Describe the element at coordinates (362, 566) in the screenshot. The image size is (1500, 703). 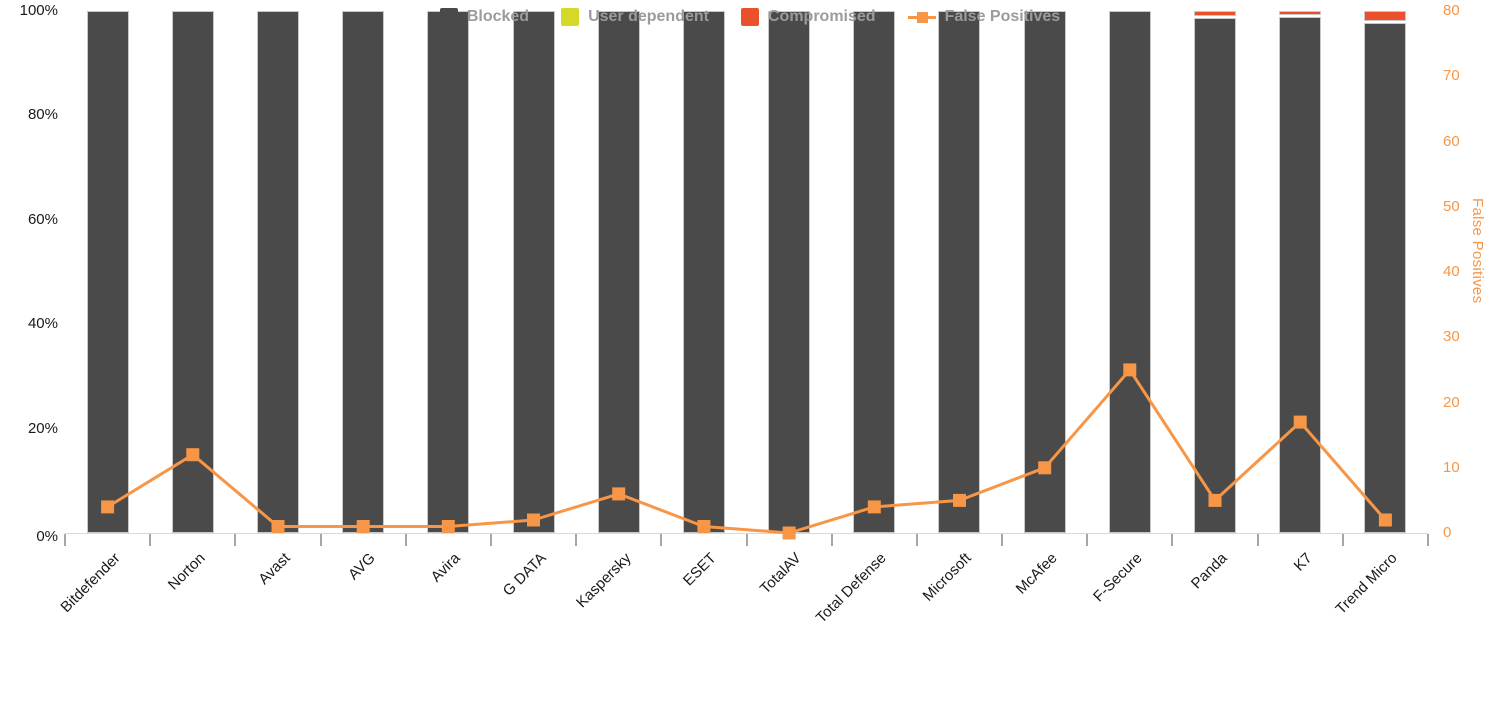
I see `x-axis-category-label: AVG` at that location.